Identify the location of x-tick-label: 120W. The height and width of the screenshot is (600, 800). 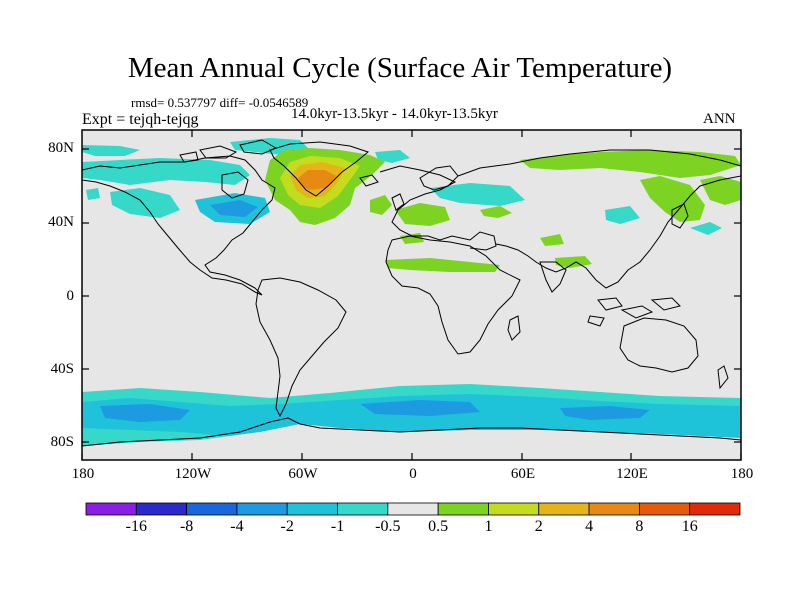
(193, 474).